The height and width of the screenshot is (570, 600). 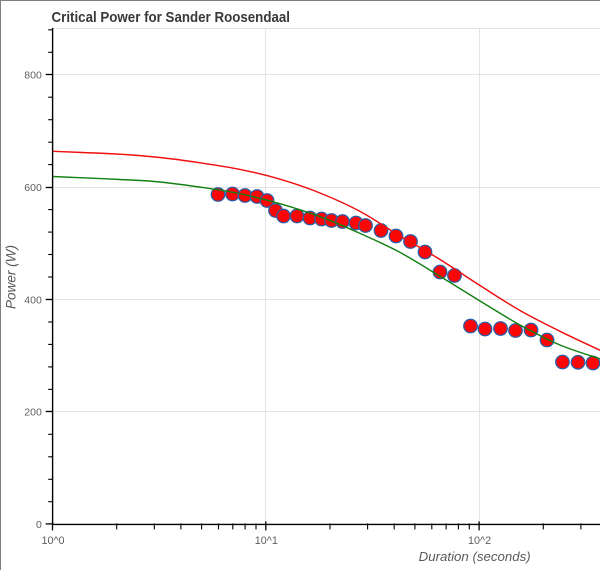 I want to click on svg-text: 800, so click(x=33, y=76).